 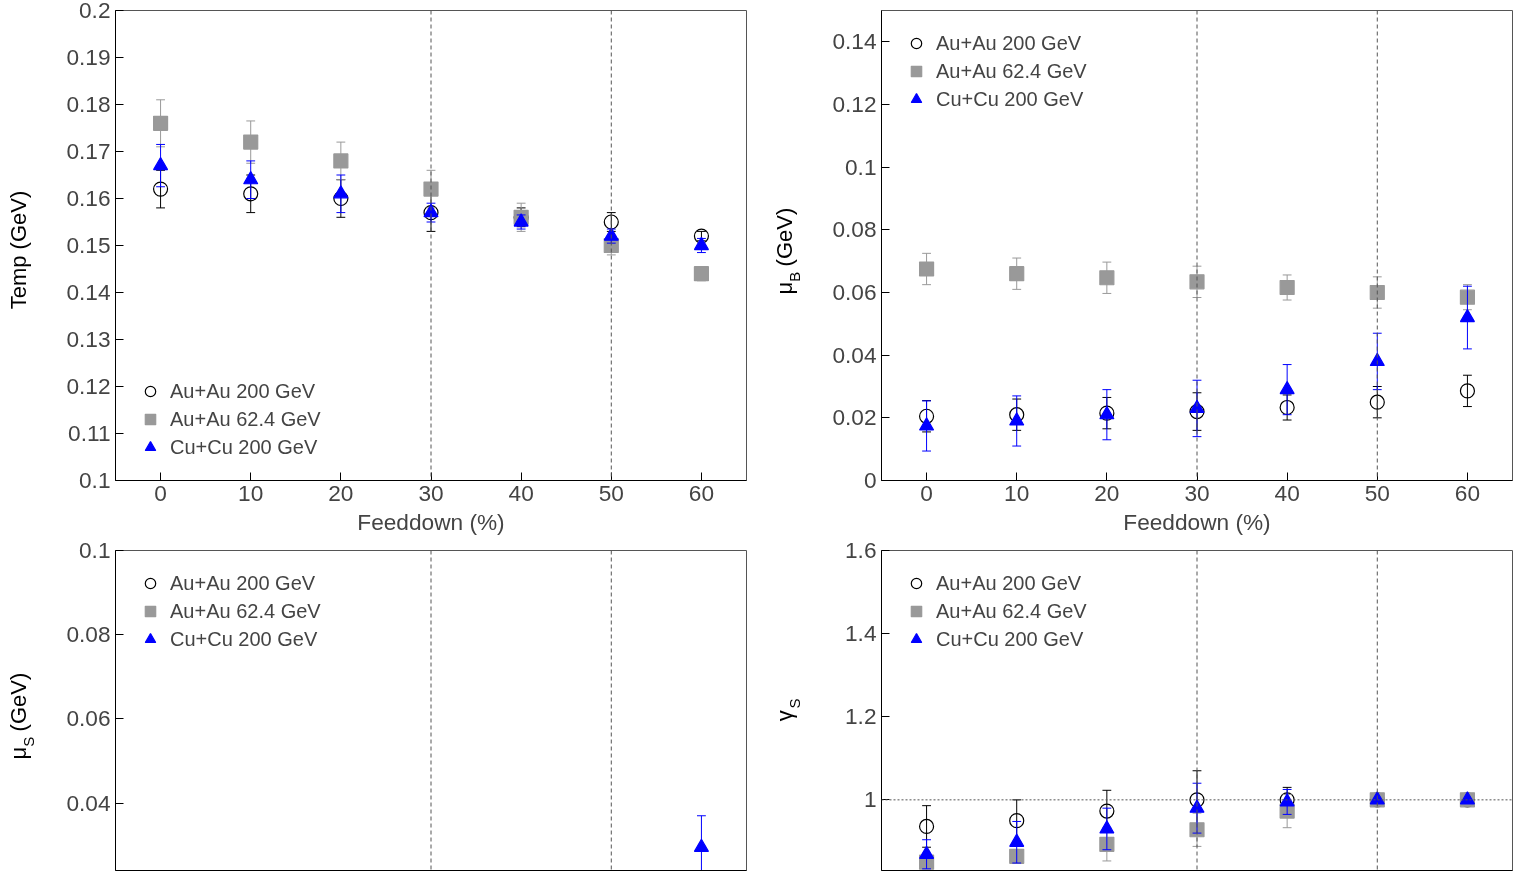 I want to click on y-tick-label: 0.16, so click(x=88, y=198).